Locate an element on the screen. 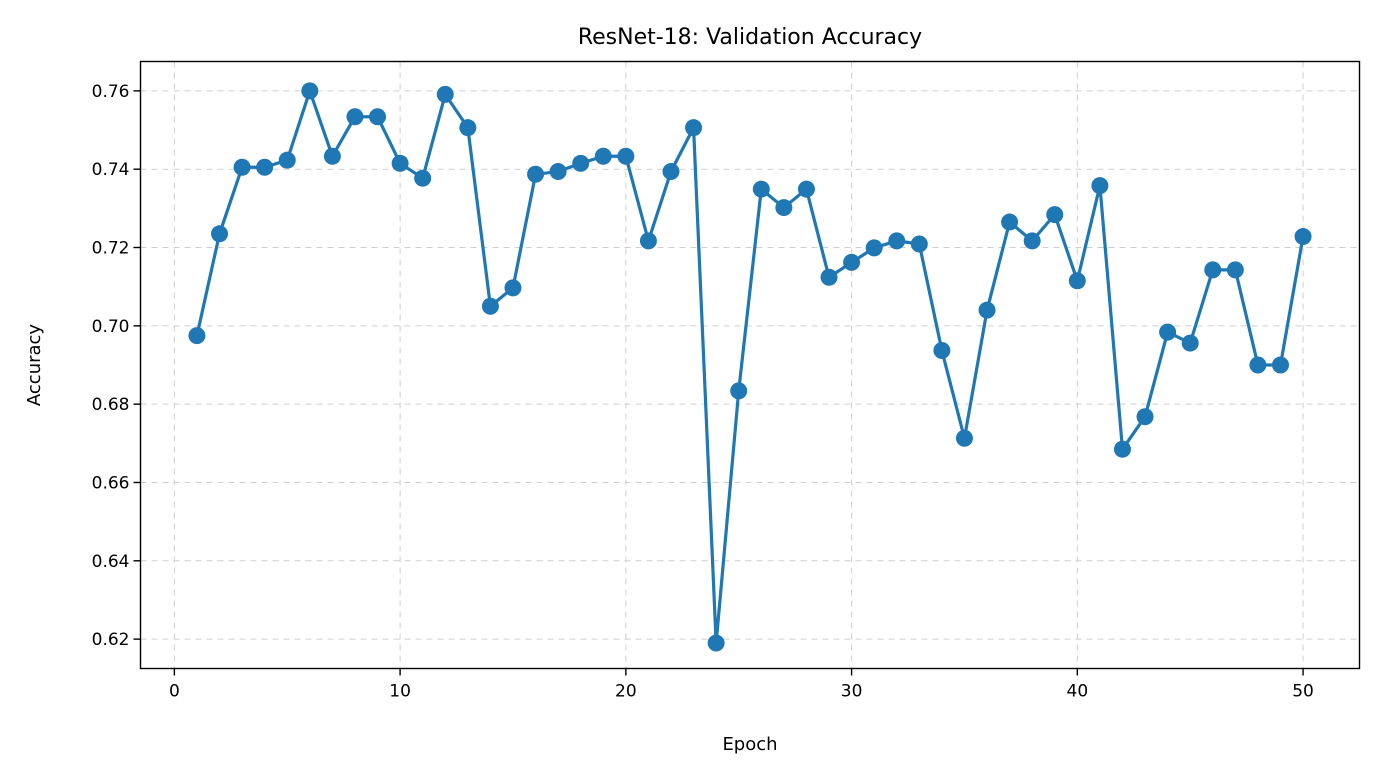 Image resolution: width=1380 pixels, height=777 pixels. x-axis-title: Epoch is located at coordinates (749, 744).